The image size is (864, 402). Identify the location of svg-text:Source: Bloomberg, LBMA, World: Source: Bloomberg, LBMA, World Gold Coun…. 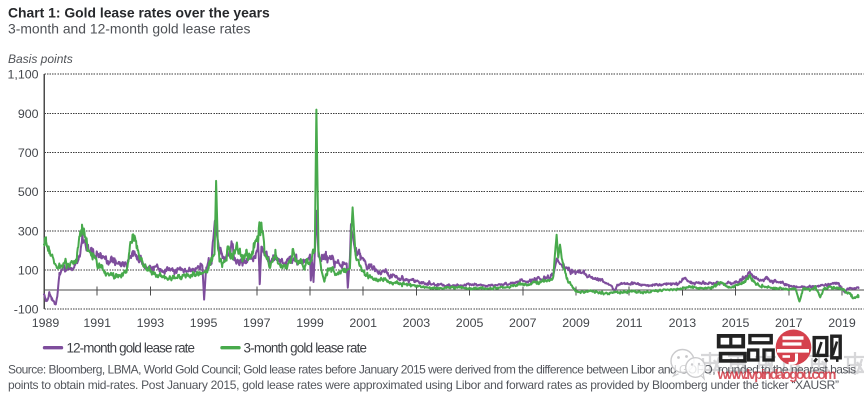
(432, 369).